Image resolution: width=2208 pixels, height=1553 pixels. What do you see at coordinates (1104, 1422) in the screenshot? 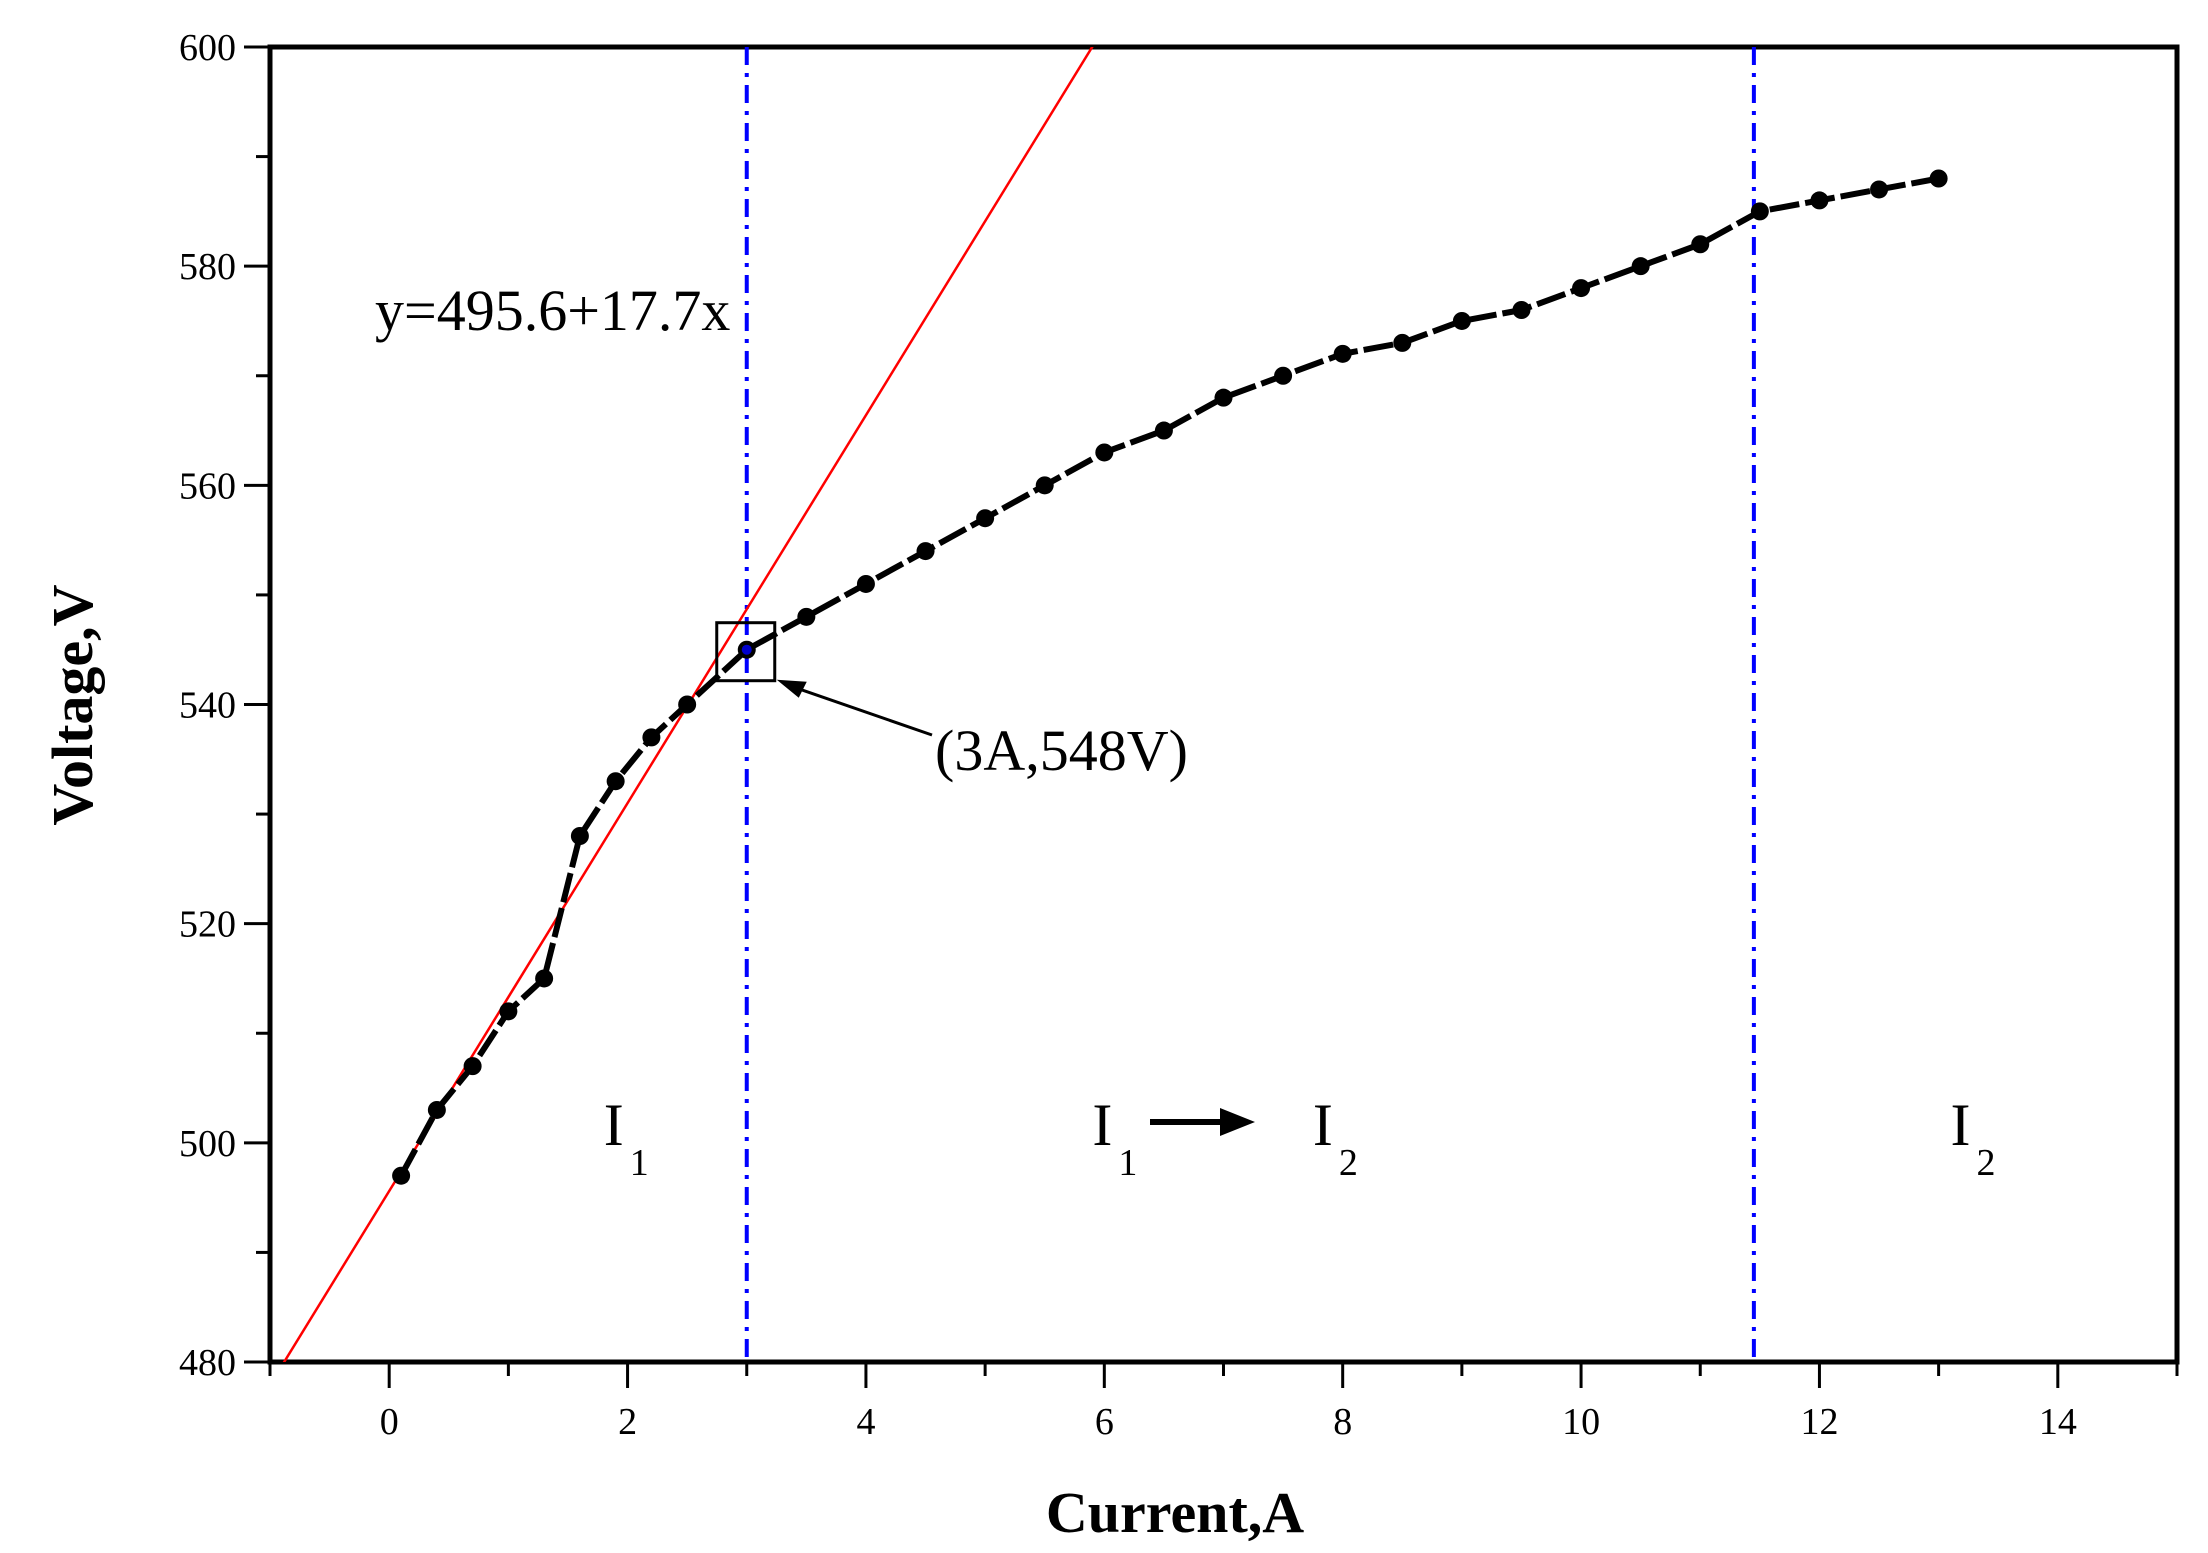
I see `x-tick-label: 6` at bounding box center [1104, 1422].